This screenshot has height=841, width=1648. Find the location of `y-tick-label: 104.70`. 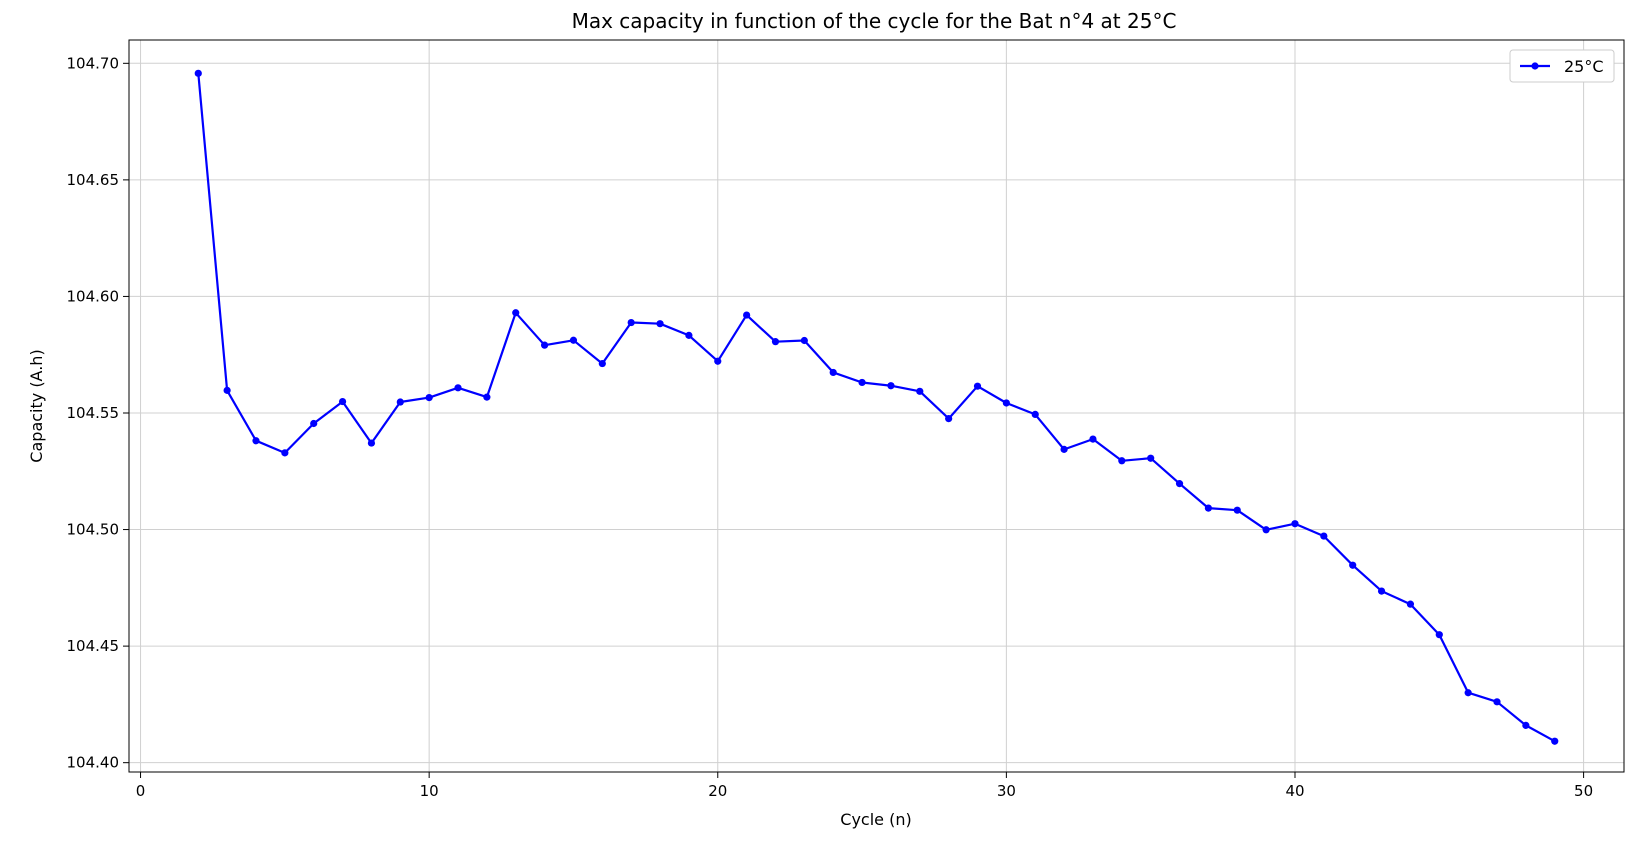

y-tick-label: 104.70 is located at coordinates (93, 63).